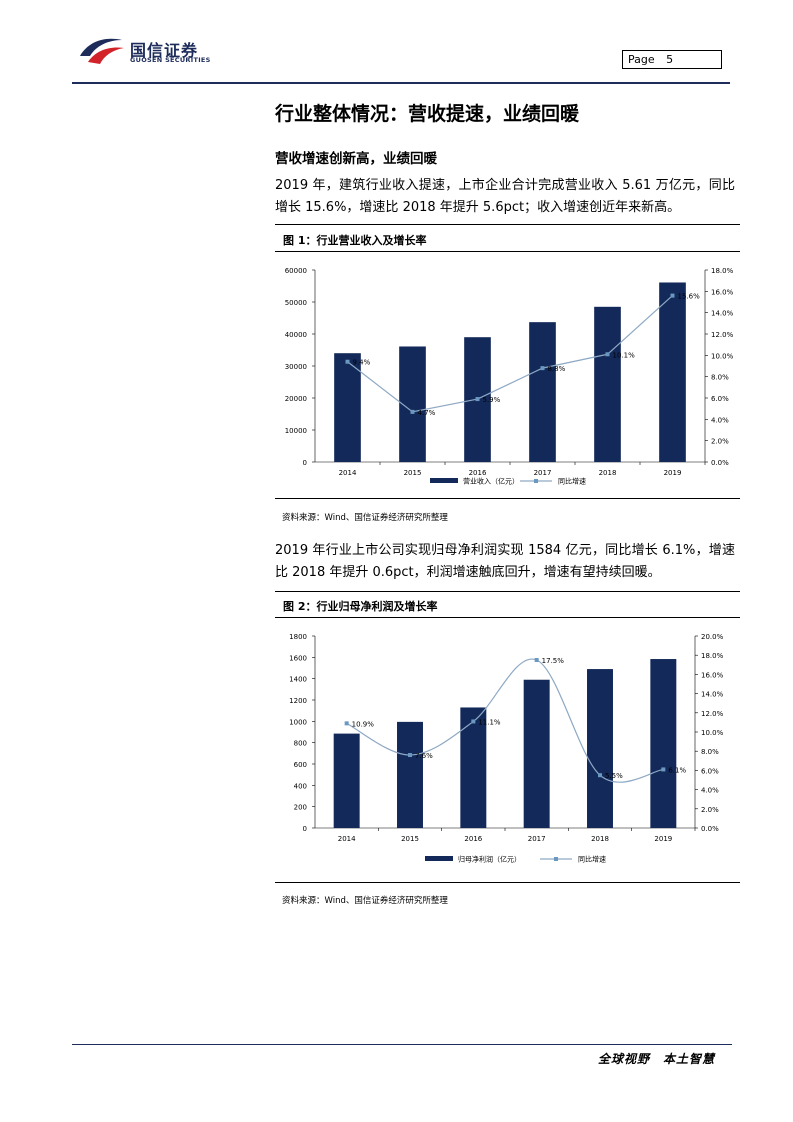 The height and width of the screenshot is (1122, 793). I want to click on left-tick-label: 10000, so click(296, 431).